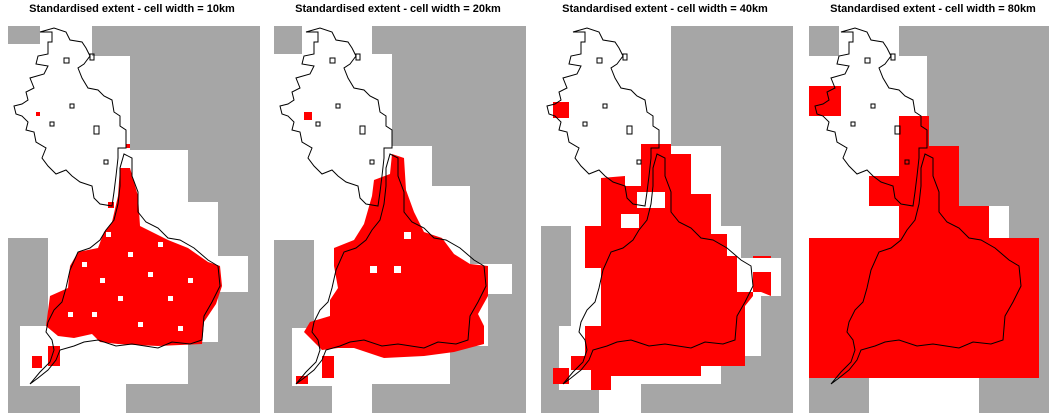  Describe the element at coordinates (398, 9) in the screenshot. I see `panel-title: Standardised extent - cell width = 20km` at that location.